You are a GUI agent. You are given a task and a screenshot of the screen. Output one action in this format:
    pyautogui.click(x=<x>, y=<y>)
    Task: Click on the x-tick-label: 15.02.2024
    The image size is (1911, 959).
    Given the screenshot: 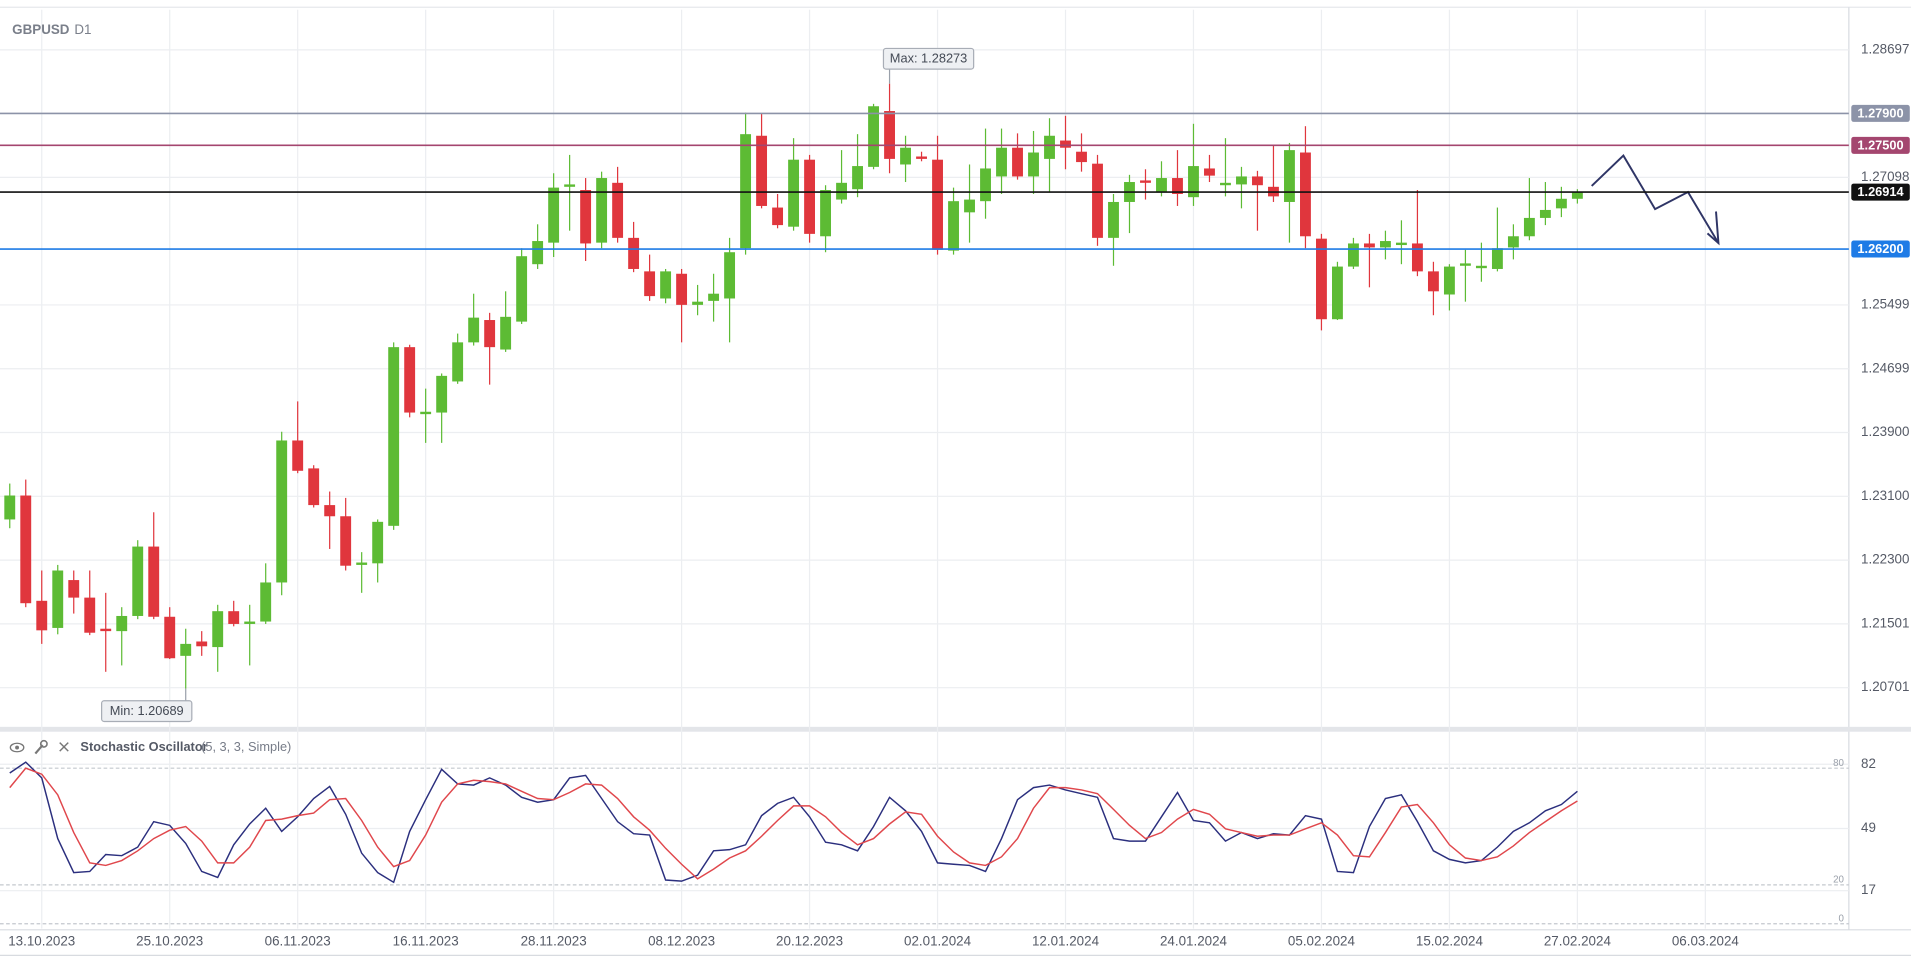 What is the action you would take?
    pyautogui.click(x=1450, y=941)
    